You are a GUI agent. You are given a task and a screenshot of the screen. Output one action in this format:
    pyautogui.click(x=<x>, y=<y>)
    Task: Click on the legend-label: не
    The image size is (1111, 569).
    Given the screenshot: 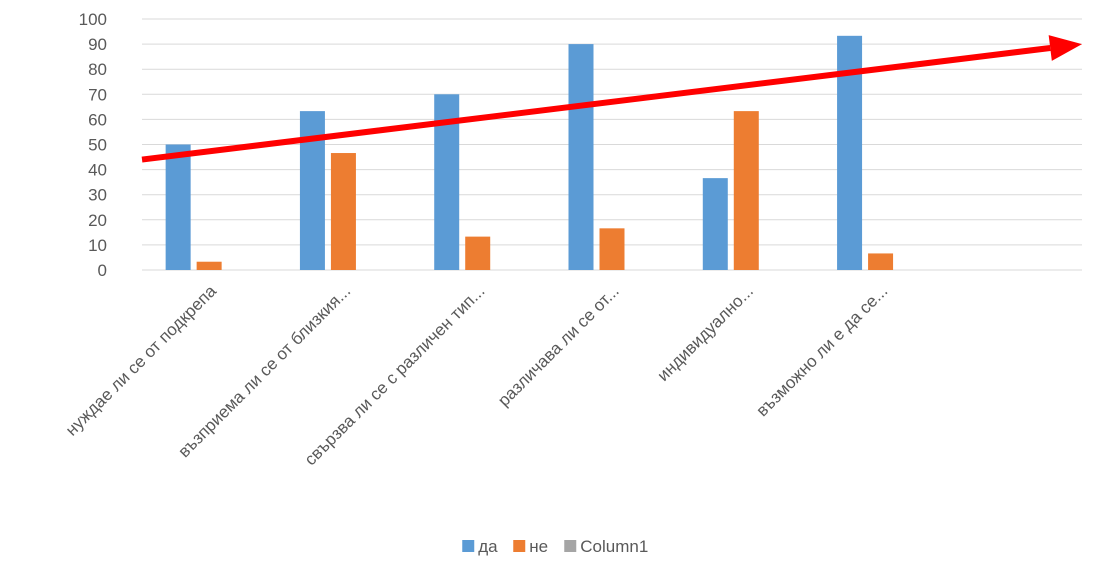 What is the action you would take?
    pyautogui.click(x=538, y=546)
    